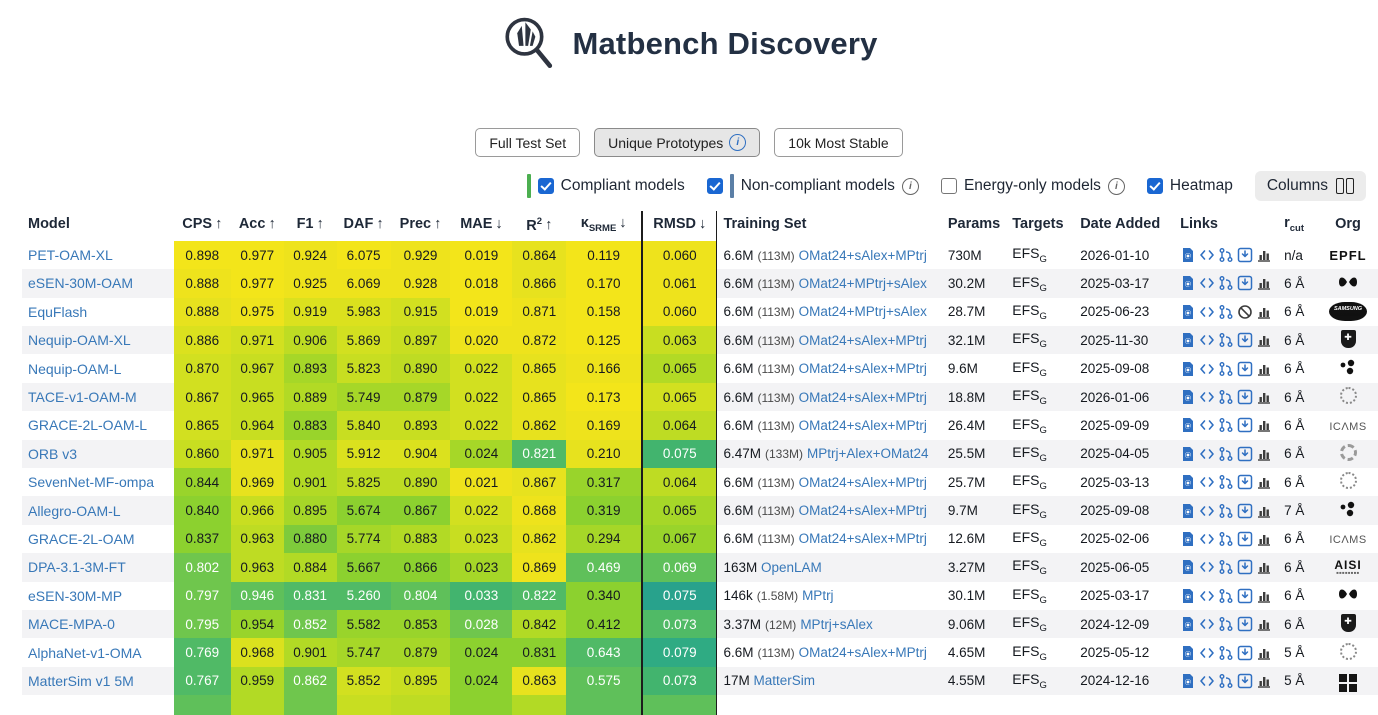 The width and height of the screenshot is (1378, 715). I want to click on model-link: DPA-3.1-3M-FT, so click(77, 567).